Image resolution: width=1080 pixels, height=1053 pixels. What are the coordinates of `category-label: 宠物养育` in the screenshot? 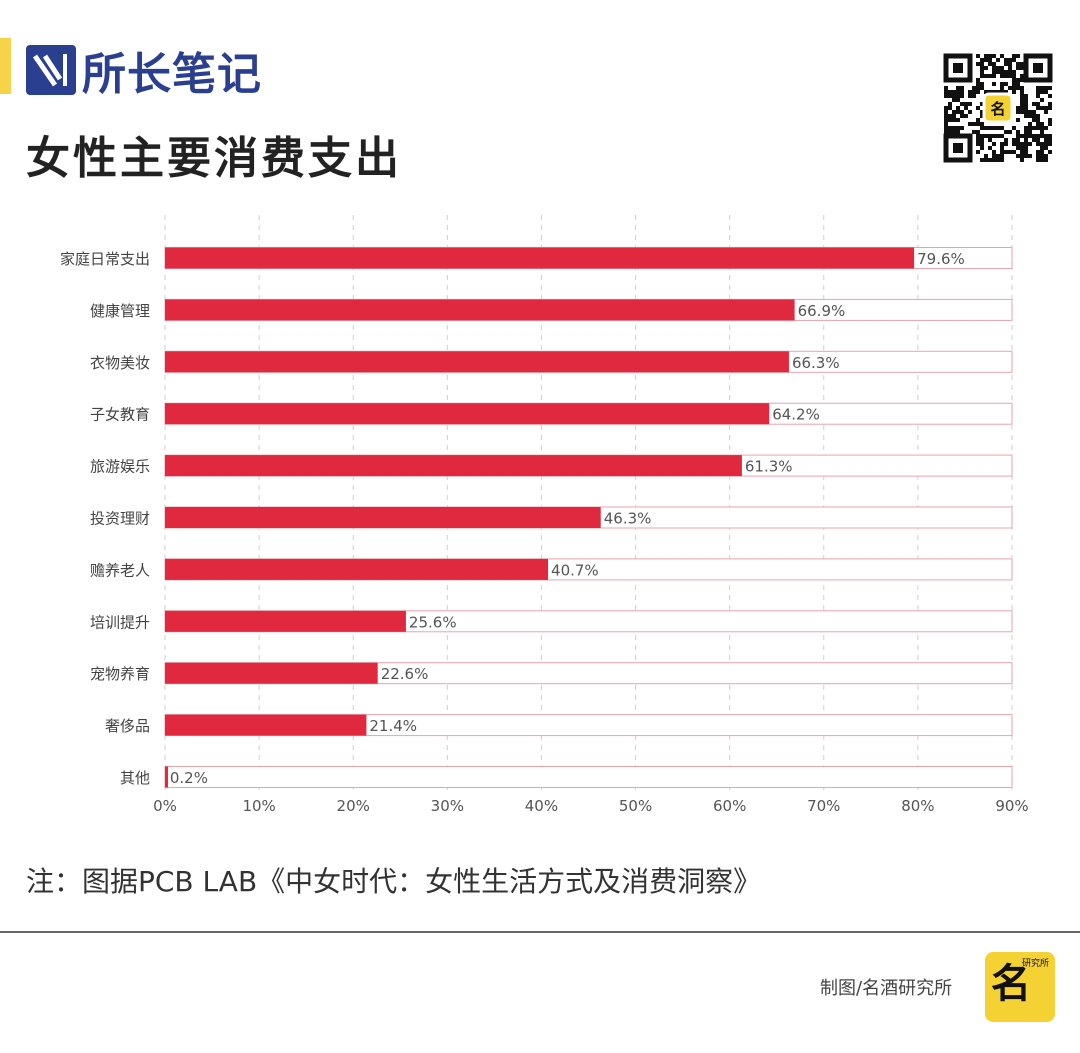 It's located at (120, 674).